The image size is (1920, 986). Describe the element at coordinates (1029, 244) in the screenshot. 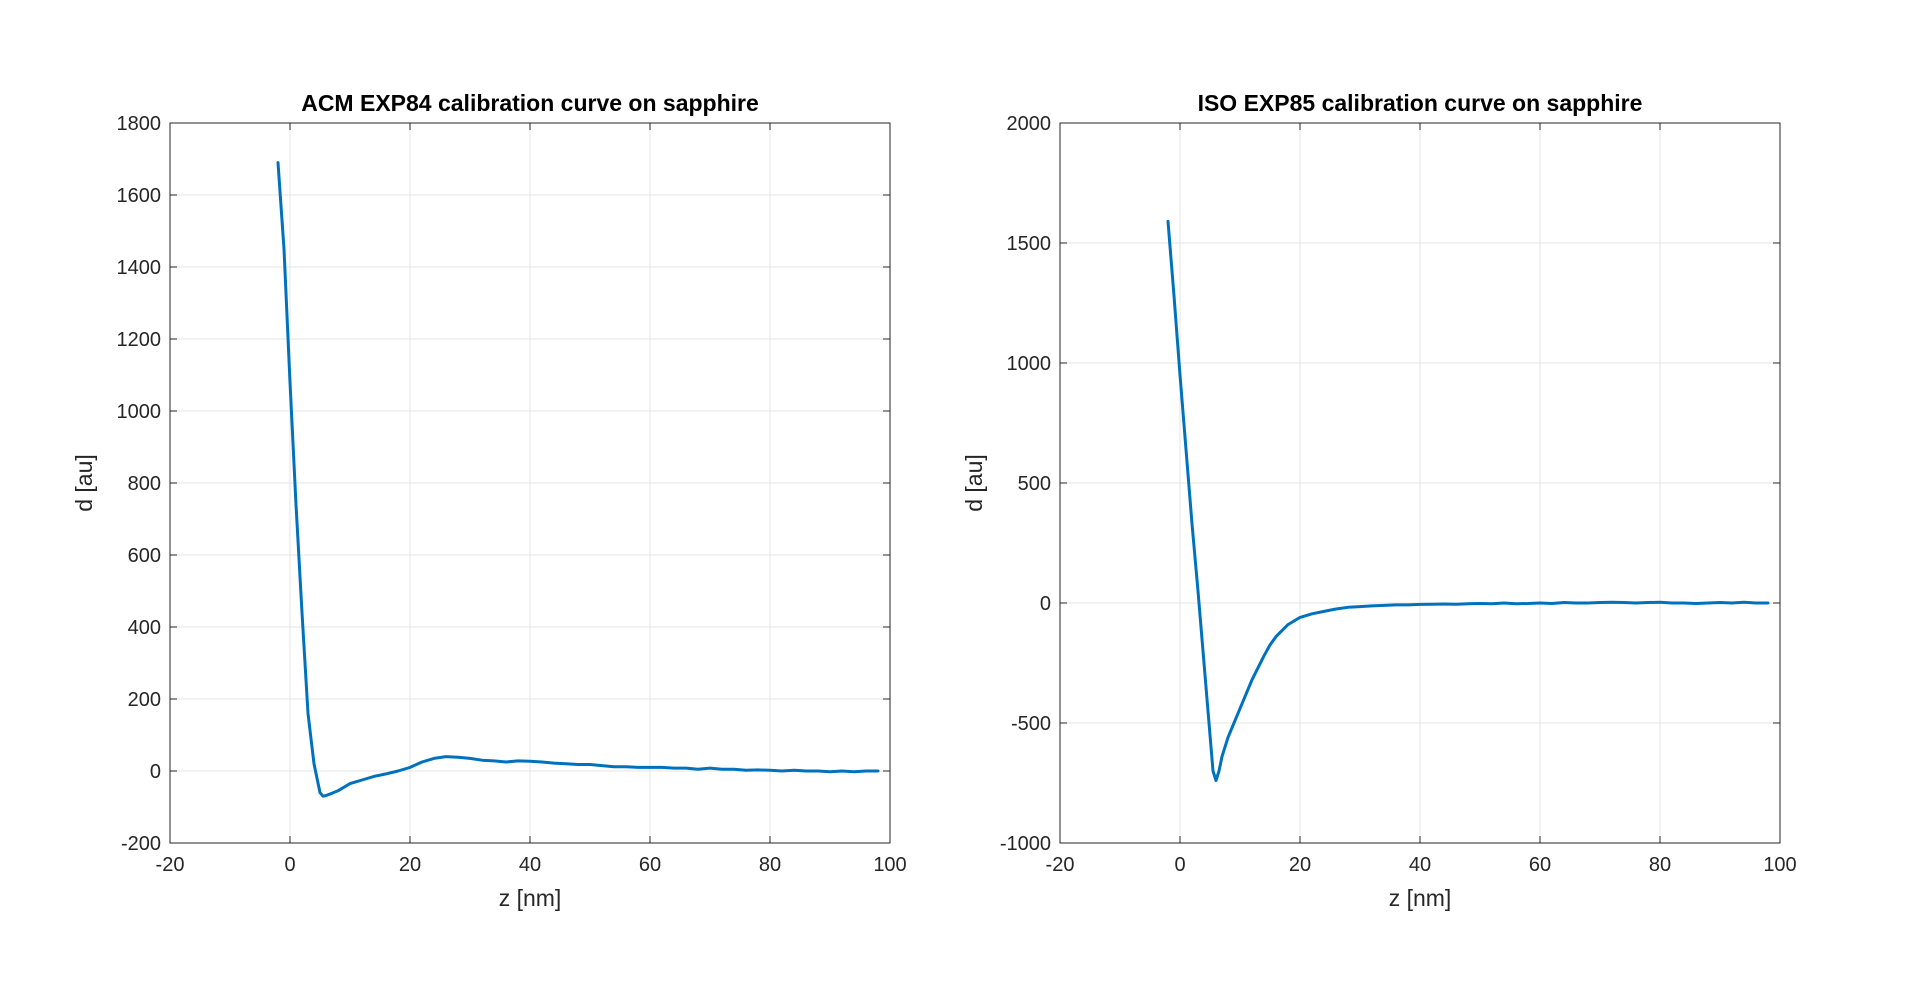

I see `y-tick-label: 1500` at that location.